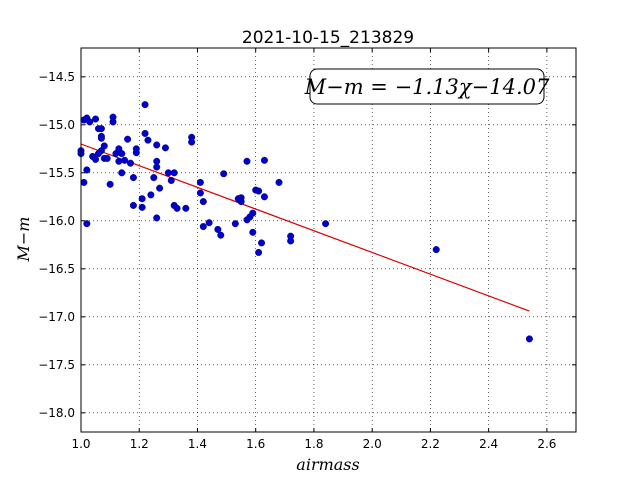 This screenshot has width=640, height=480. Describe the element at coordinates (328, 38) in the screenshot. I see `chart-title: 2021-10-15_213829` at that location.